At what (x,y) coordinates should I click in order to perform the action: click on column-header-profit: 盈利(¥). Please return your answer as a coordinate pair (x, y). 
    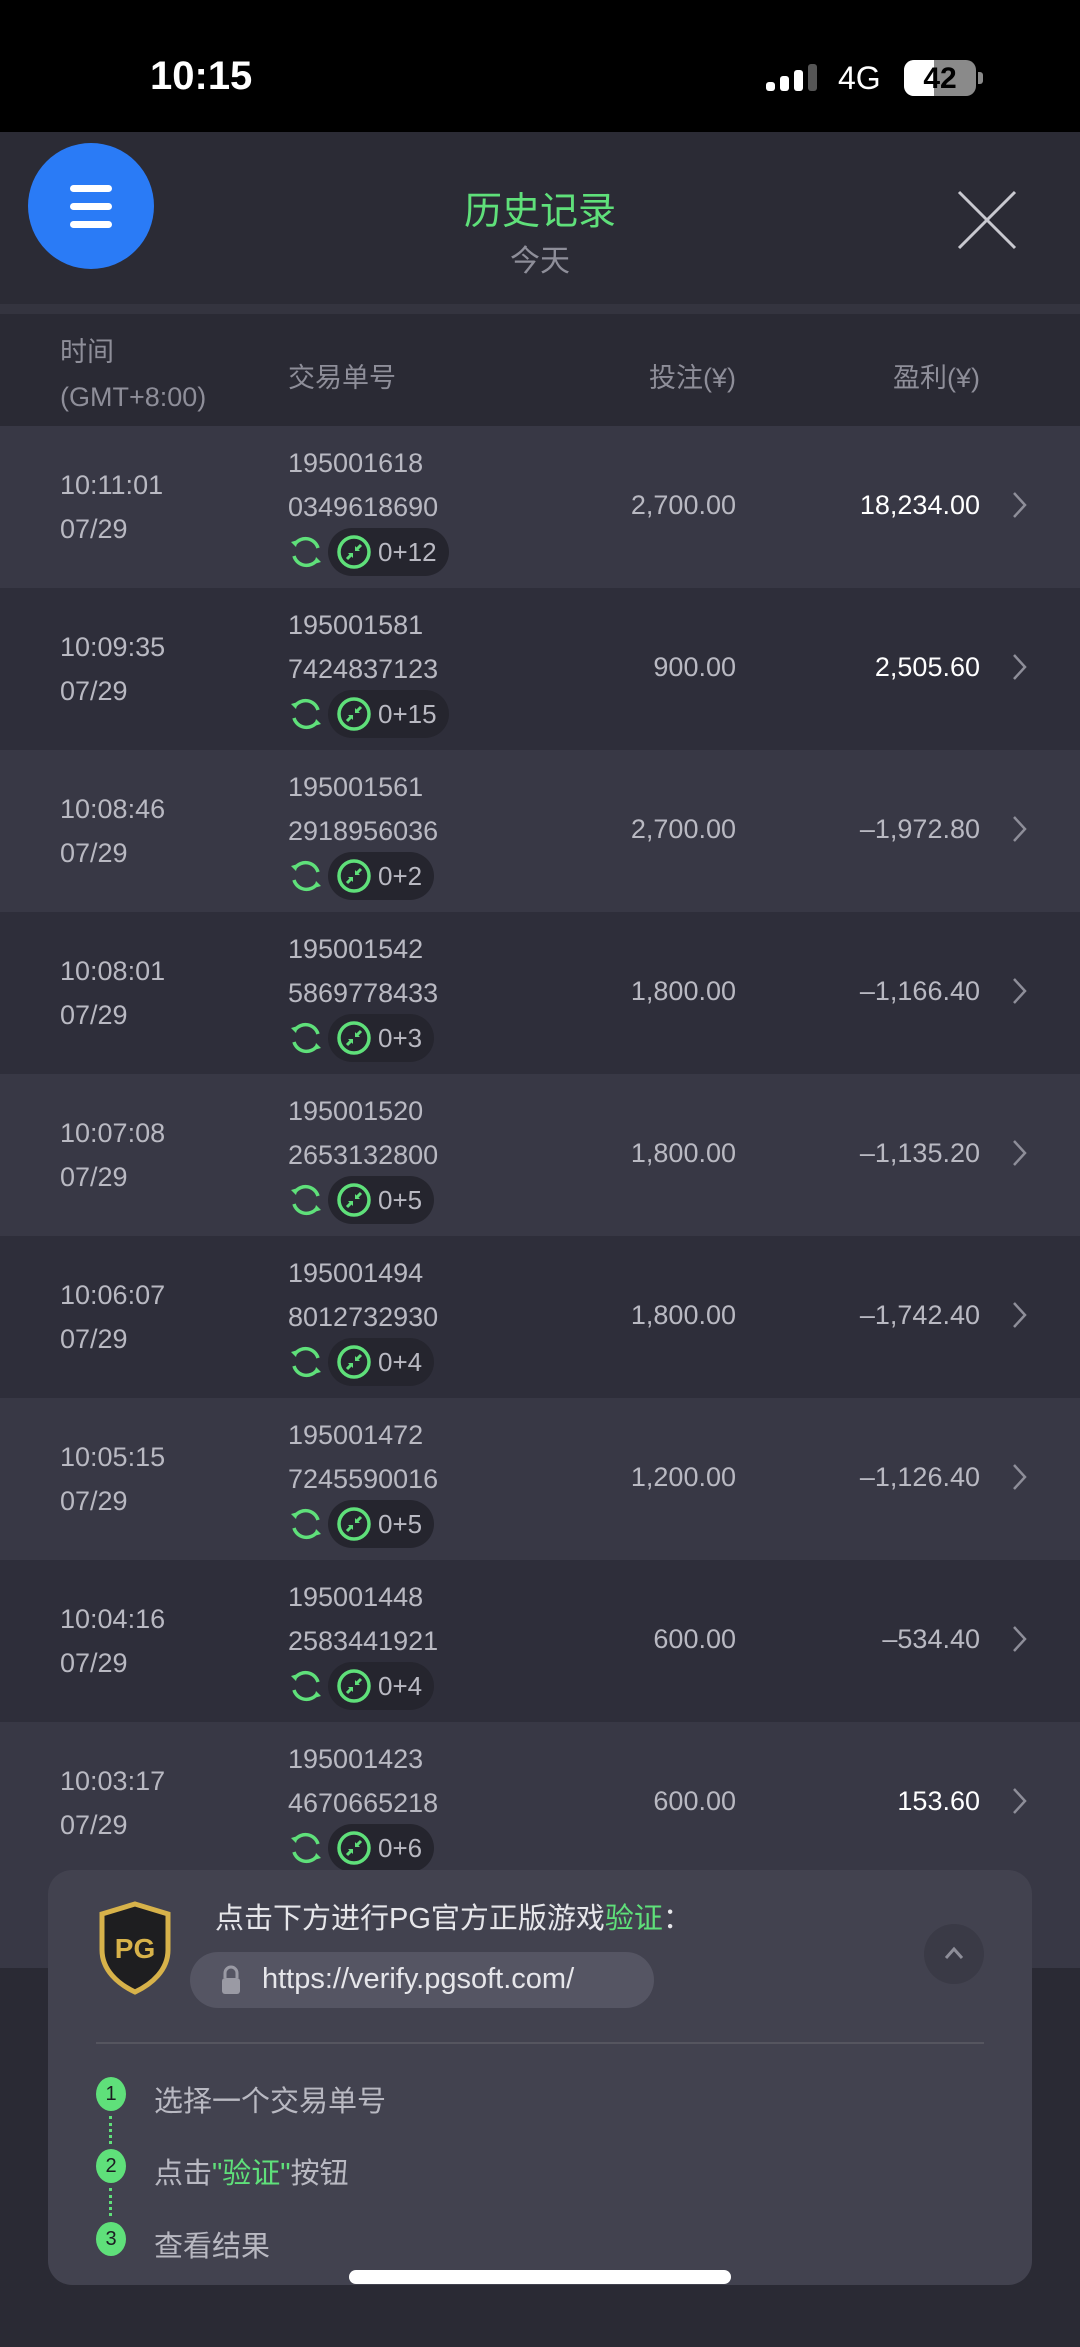
    Looking at the image, I should click on (936, 378).